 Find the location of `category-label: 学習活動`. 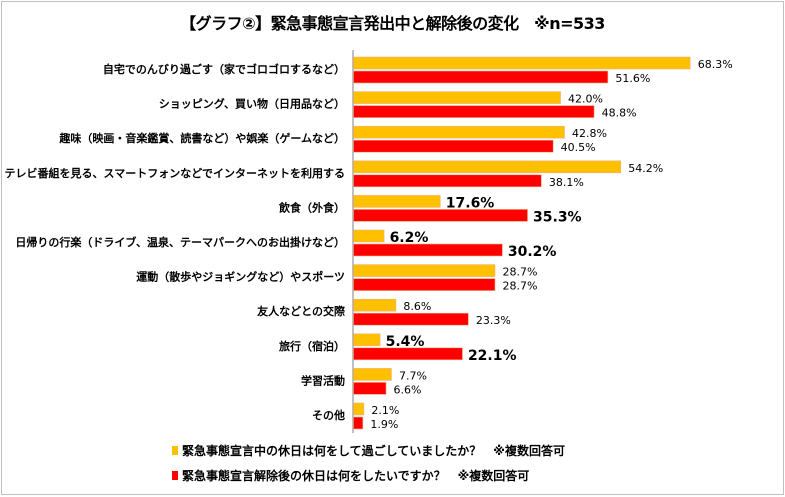

category-label: 学習活動 is located at coordinates (323, 380).